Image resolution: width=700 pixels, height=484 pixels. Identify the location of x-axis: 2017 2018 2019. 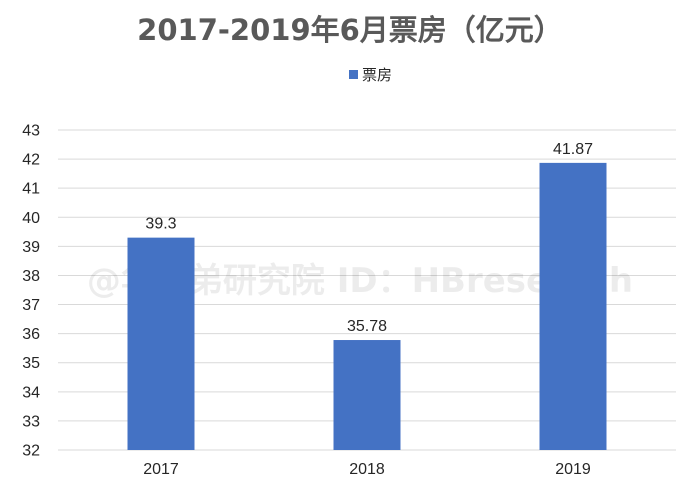
(367, 469).